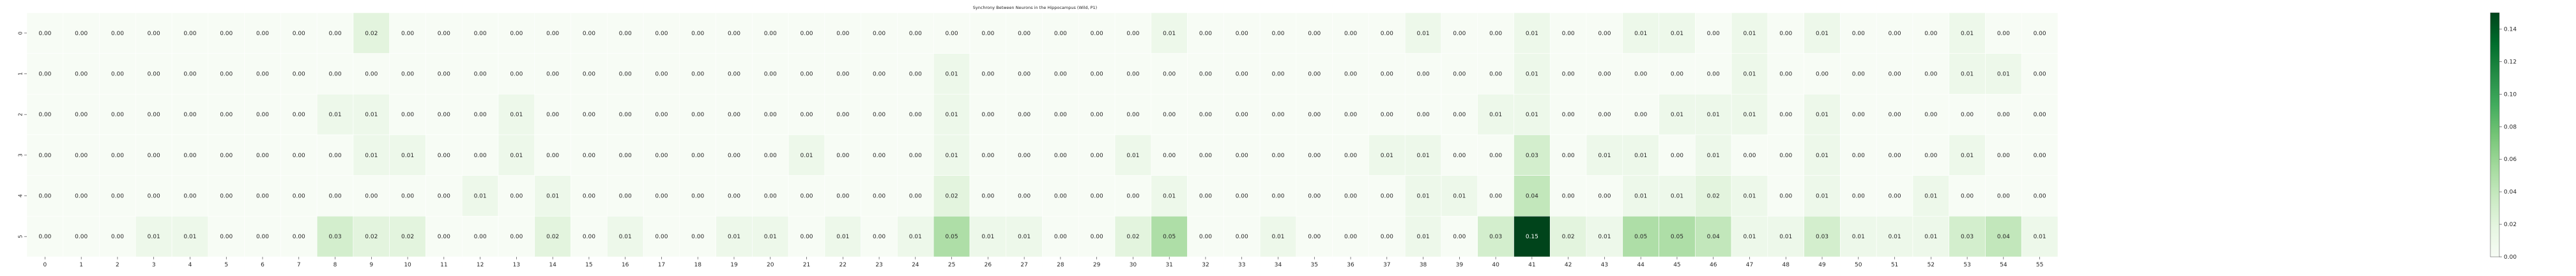 The width and height of the screenshot is (2576, 276). Describe the element at coordinates (2503, 136) in the screenshot. I see `colorbar: 0.00 0.02 0.04 0.06 0.08 0.10 0.12 0.14` at that location.